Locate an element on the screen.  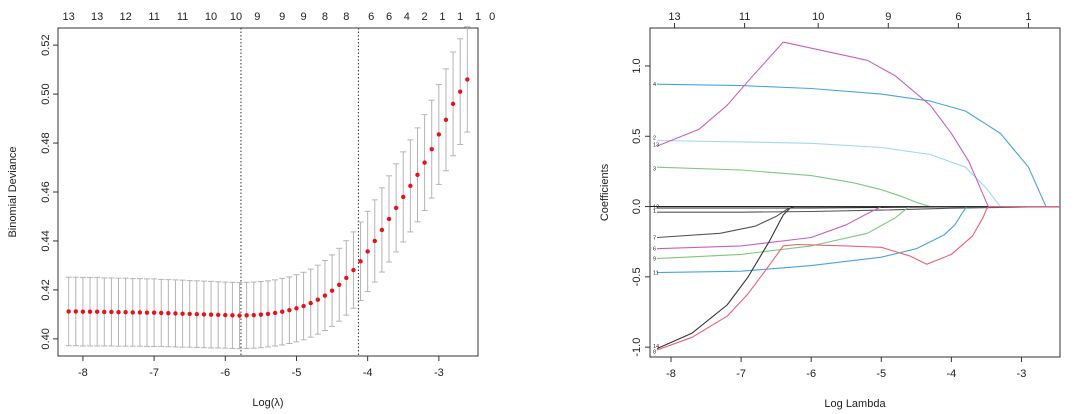
top-axis-label: 4 is located at coordinates (407, 17).